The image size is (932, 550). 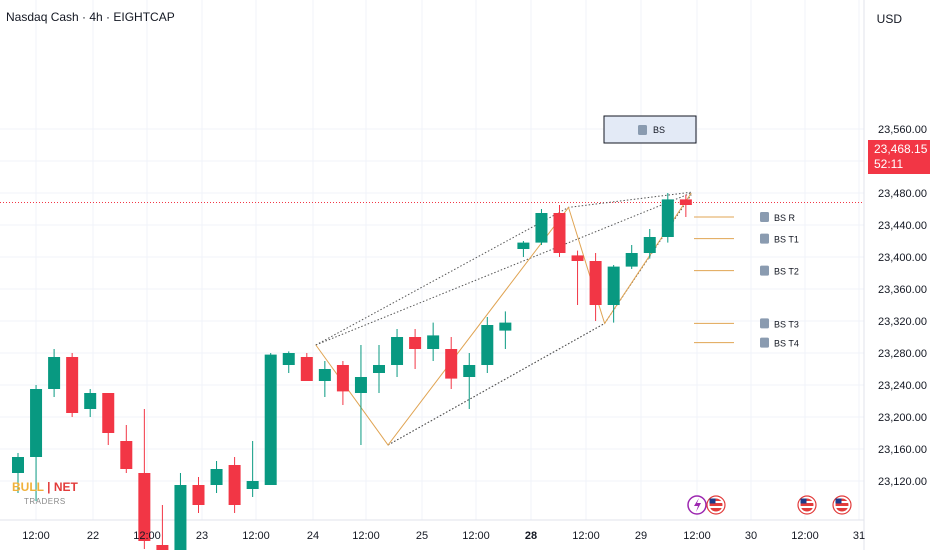 What do you see at coordinates (902, 194) in the screenshot?
I see `price-tick-label: 23,480.00` at bounding box center [902, 194].